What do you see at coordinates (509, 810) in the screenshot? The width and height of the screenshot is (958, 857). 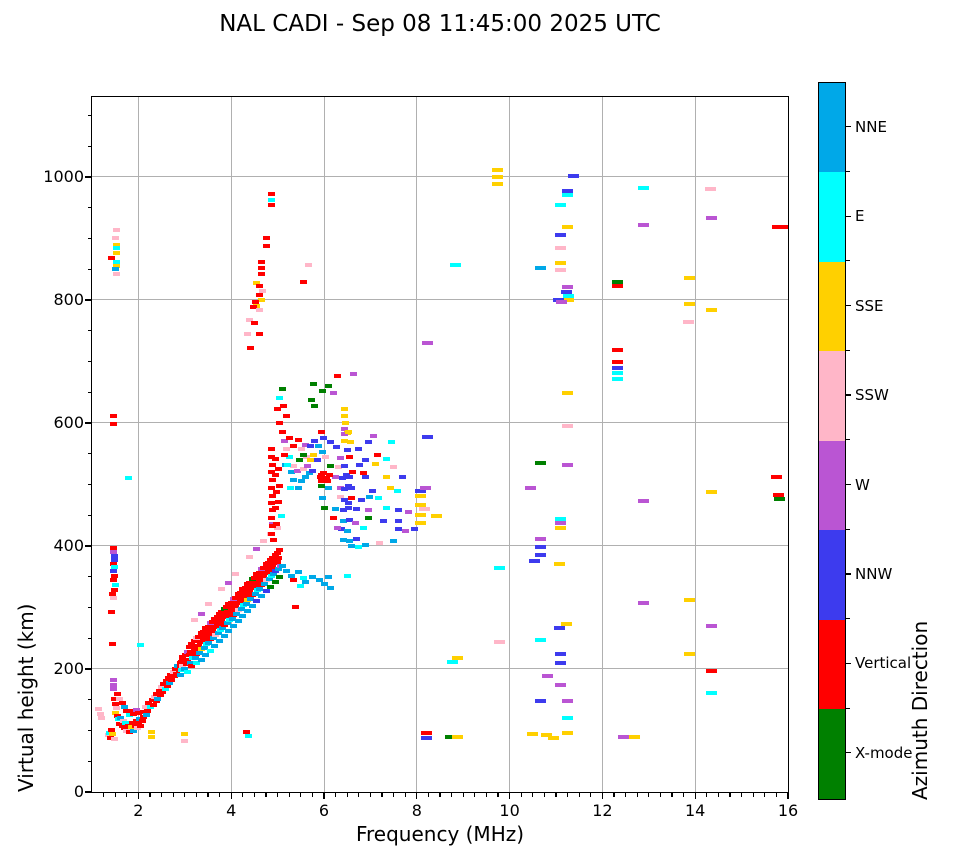 I see `x-tick-label: 10` at bounding box center [509, 810].